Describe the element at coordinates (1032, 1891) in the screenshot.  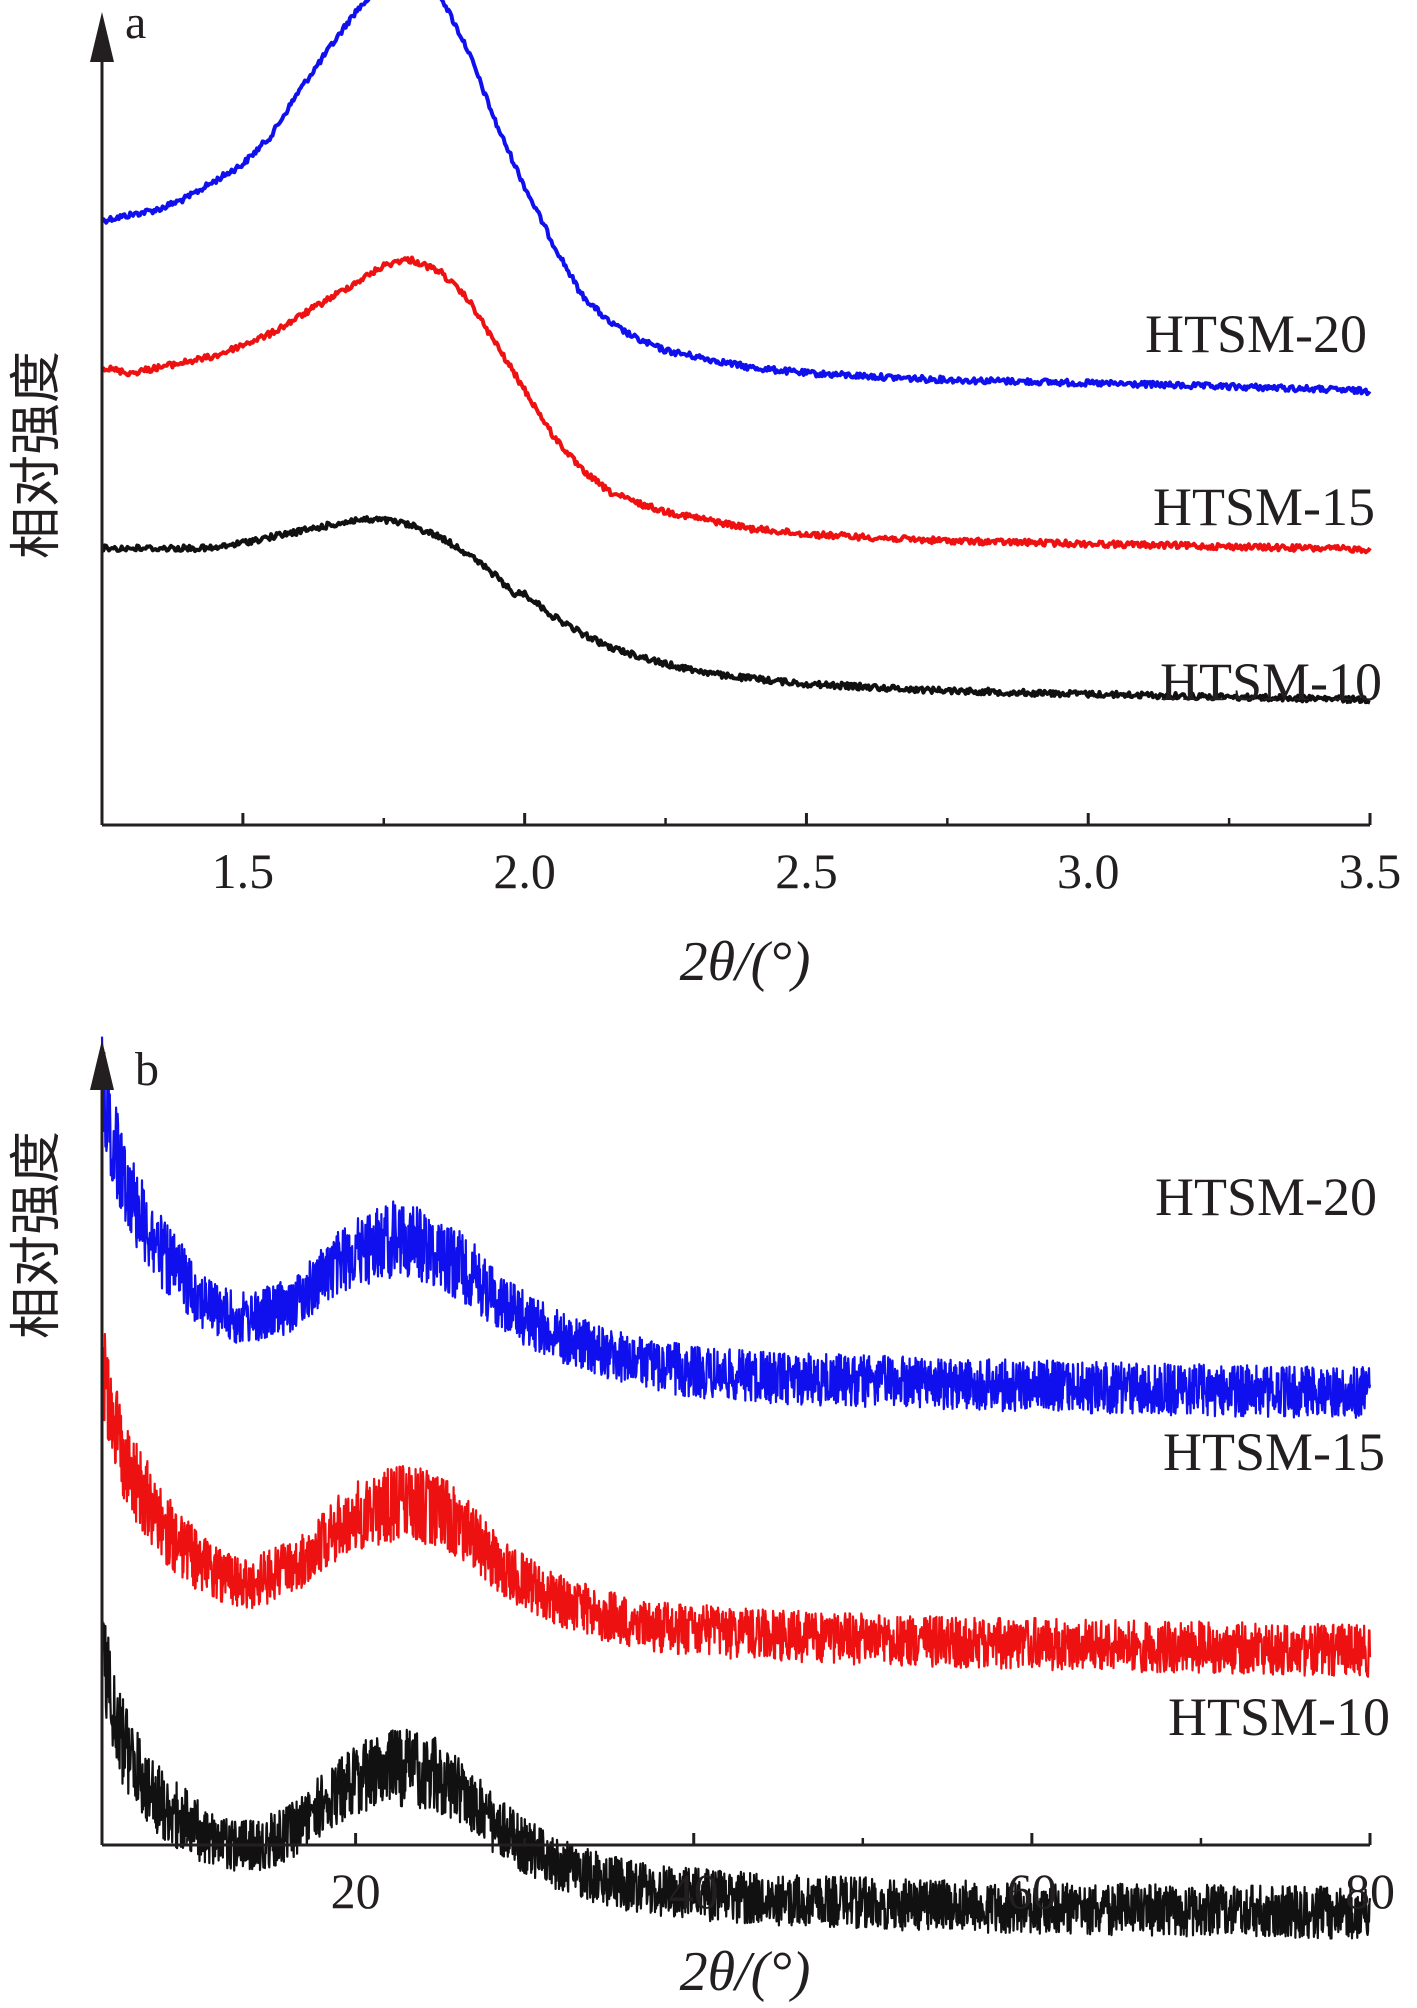
I see `x-tick-label: 60` at that location.